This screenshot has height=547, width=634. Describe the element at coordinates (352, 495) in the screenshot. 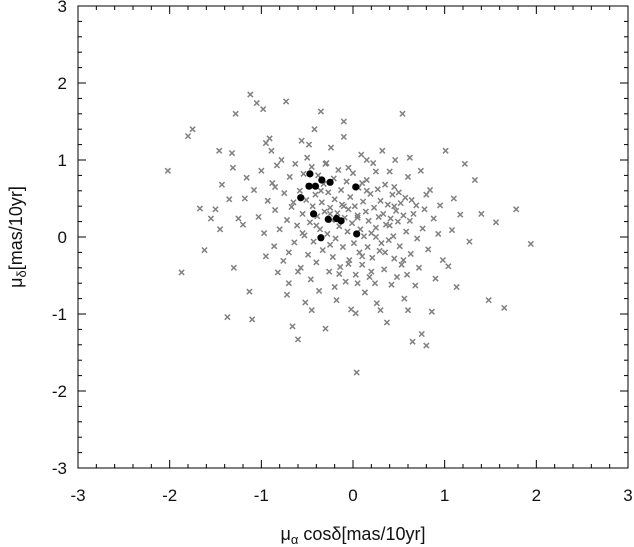

I see `x-tick-label: 0` at that location.